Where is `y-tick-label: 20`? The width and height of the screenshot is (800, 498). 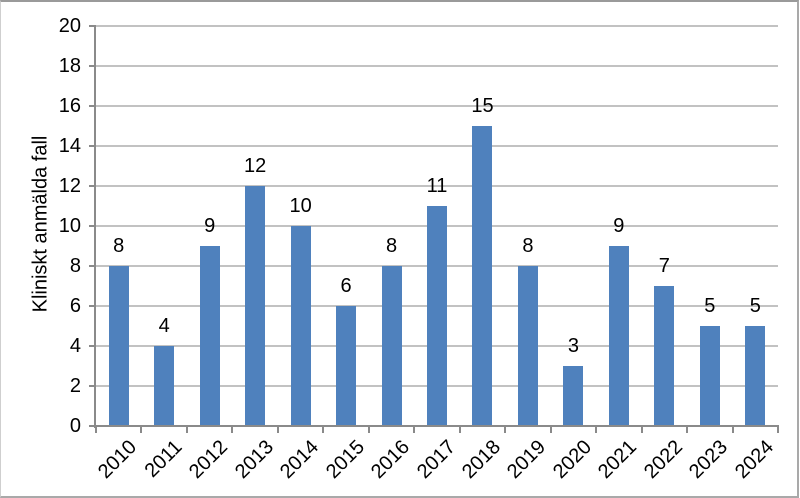
y-tick-label: 20 is located at coordinates (69, 26).